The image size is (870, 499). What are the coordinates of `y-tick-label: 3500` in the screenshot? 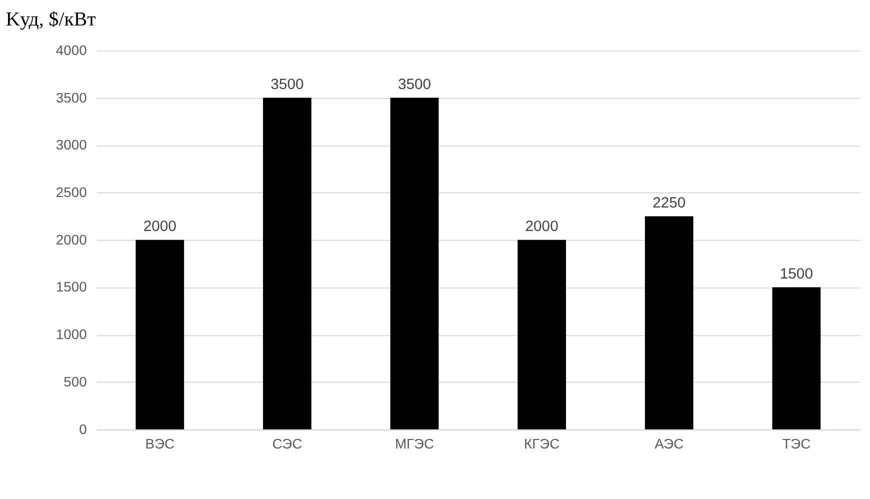 It's located at (72, 97).